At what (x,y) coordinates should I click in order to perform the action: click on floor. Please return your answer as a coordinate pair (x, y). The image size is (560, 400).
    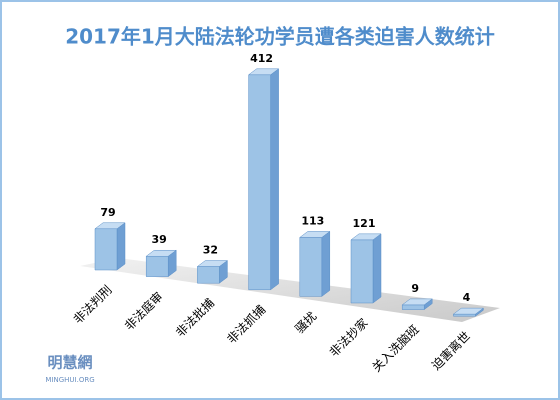
    Looking at the image, I should click on (290, 290).